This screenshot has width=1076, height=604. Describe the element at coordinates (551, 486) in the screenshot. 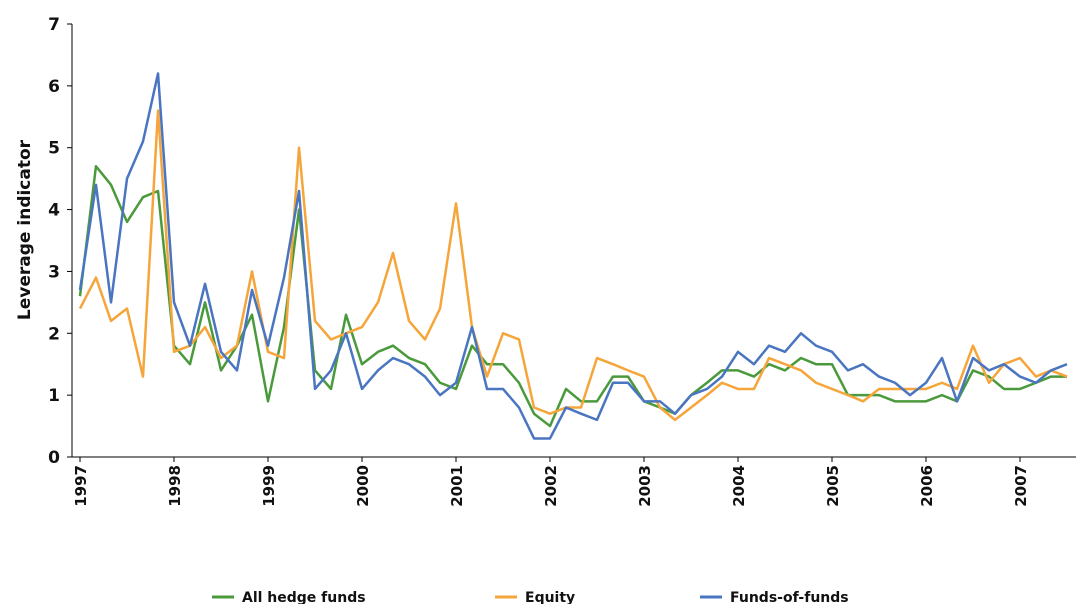

I see `x-tick-label: 2002` at that location.